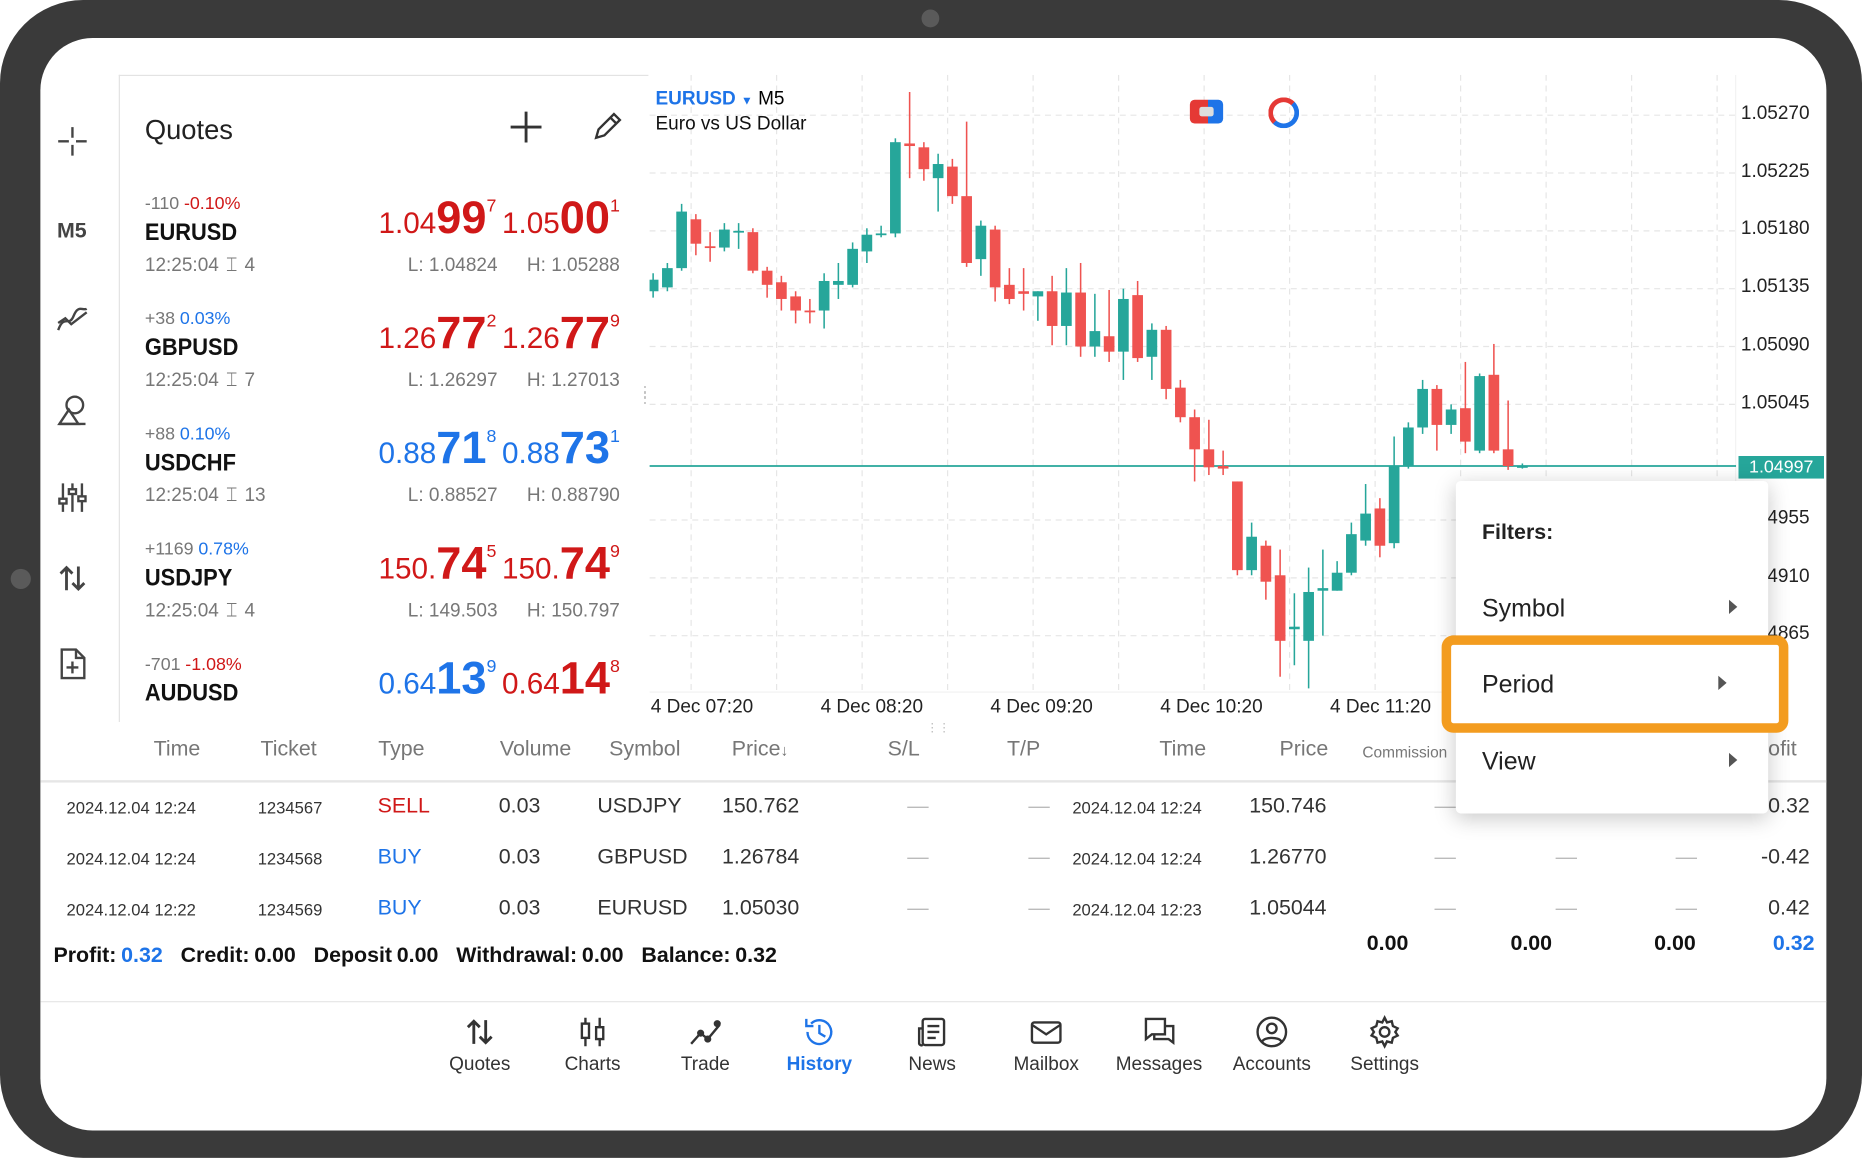  What do you see at coordinates (437, 219) in the screenshot?
I see `bid-price: 1.04997` at bounding box center [437, 219].